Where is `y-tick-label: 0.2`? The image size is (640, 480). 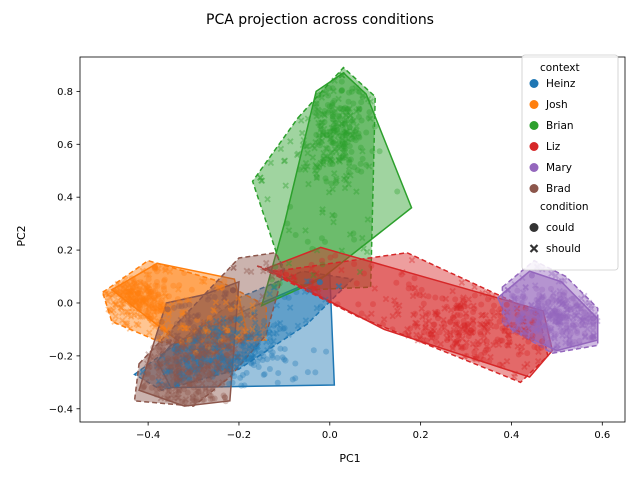 y-tick-label: 0.2 is located at coordinates (65, 251).